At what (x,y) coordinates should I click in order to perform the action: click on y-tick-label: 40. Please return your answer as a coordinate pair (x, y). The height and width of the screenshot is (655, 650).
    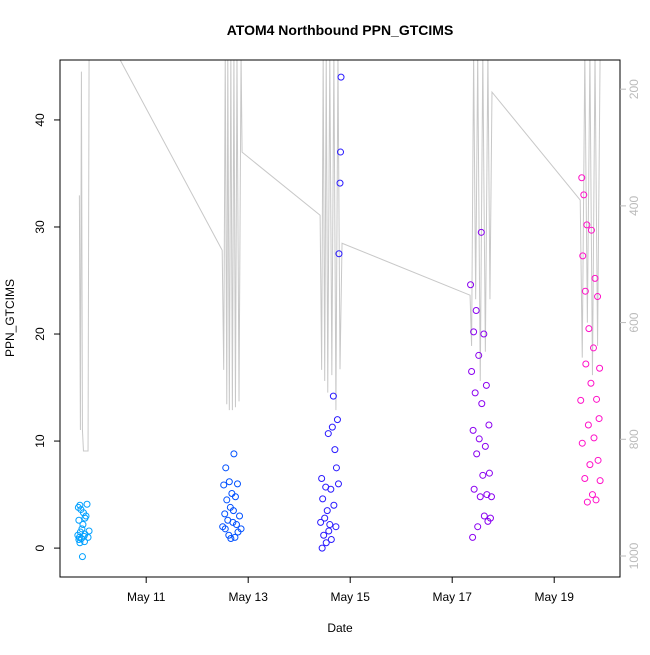
    Looking at the image, I should click on (40, 120).